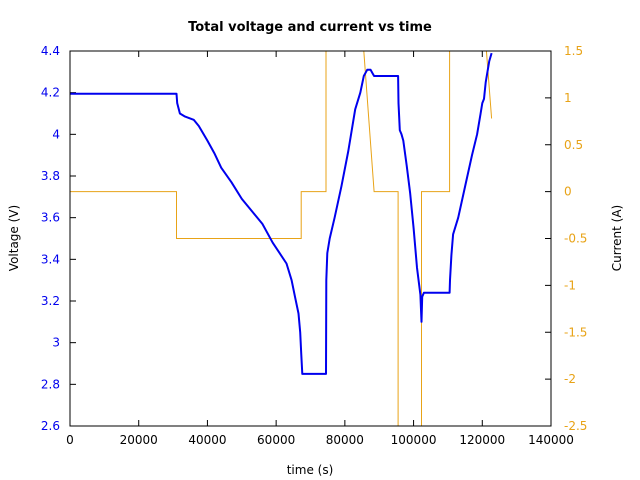 The height and width of the screenshot is (480, 640). I want to click on x-axis-label: time (s), so click(310, 470).